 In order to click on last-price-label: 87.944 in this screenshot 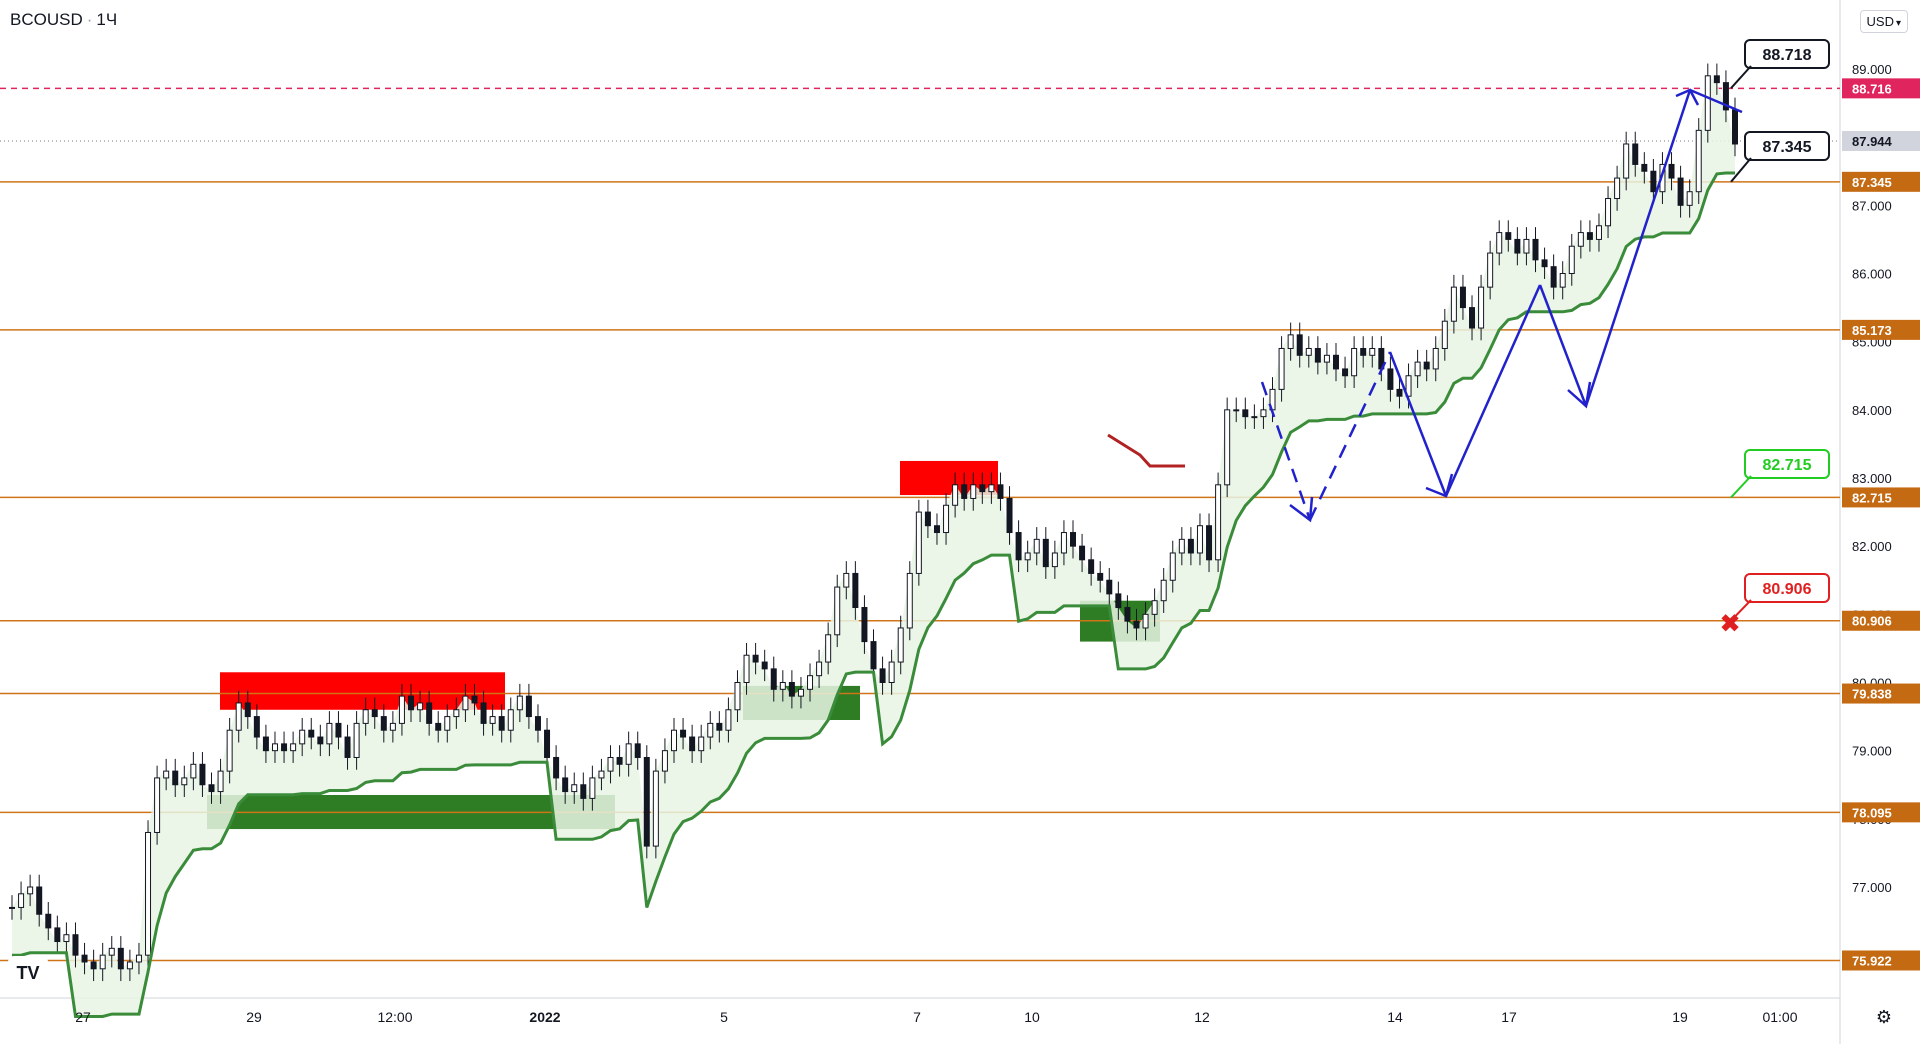, I will do `click(1872, 141)`.